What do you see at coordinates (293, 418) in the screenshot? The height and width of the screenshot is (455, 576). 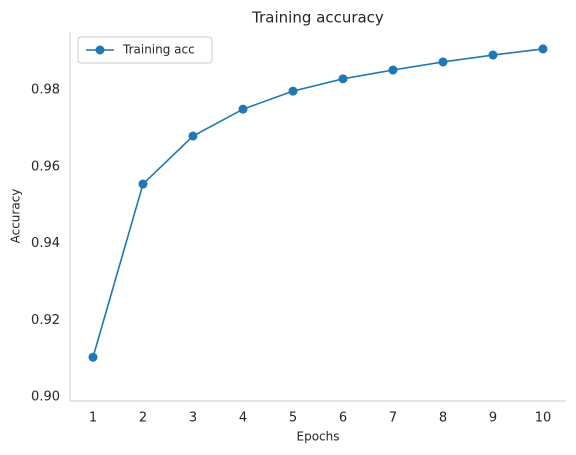 I see `x-tick-label: 5` at bounding box center [293, 418].